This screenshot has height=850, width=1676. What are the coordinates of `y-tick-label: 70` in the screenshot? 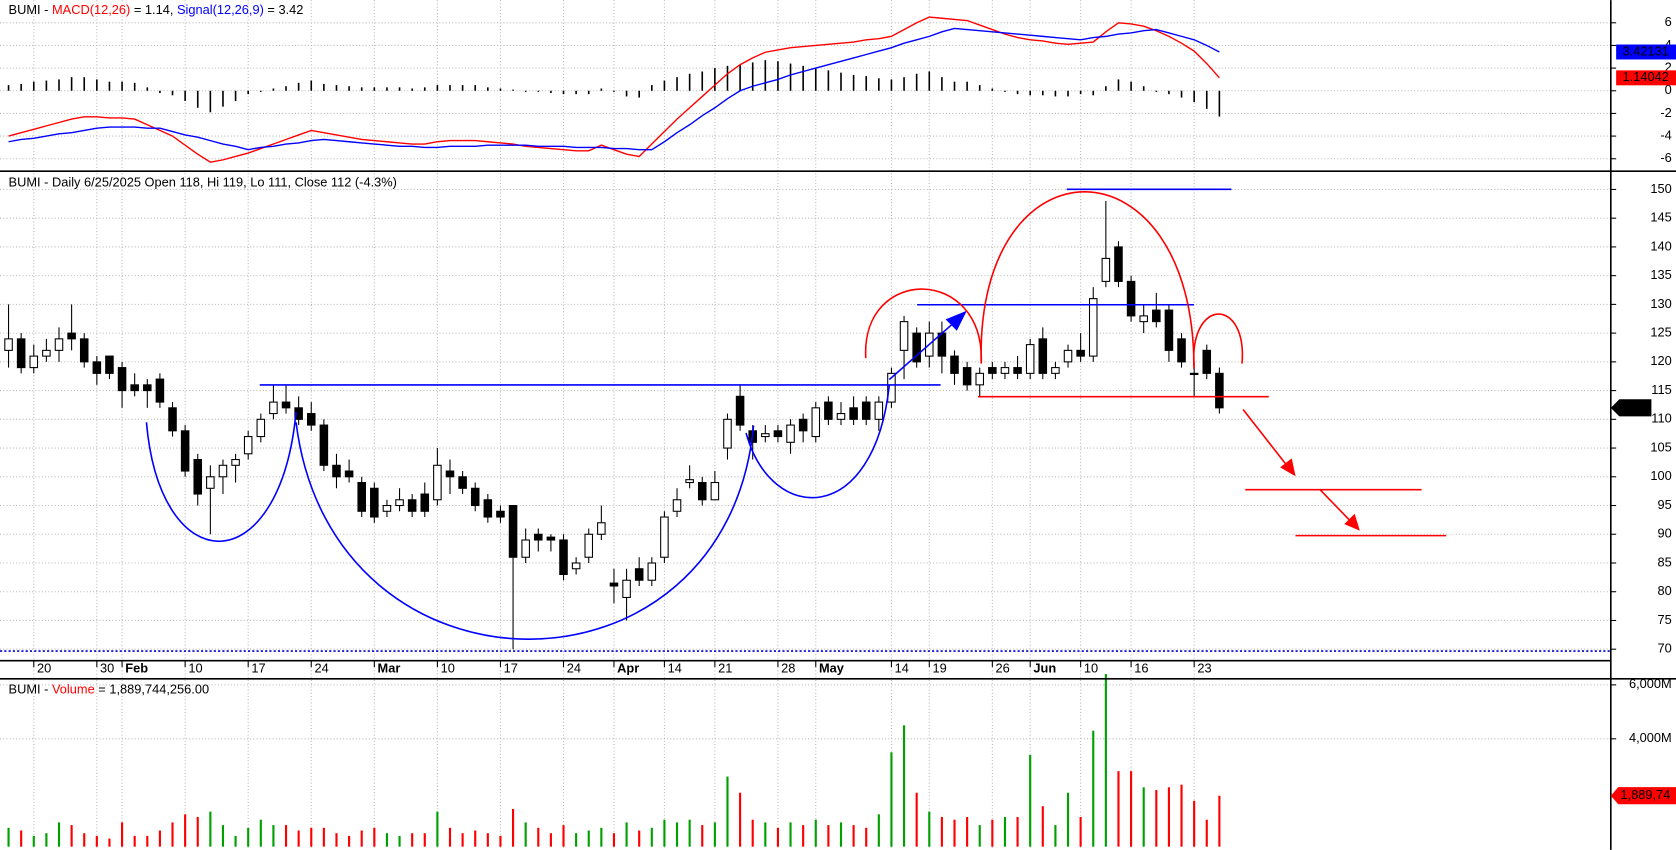 It's located at (1664, 648).